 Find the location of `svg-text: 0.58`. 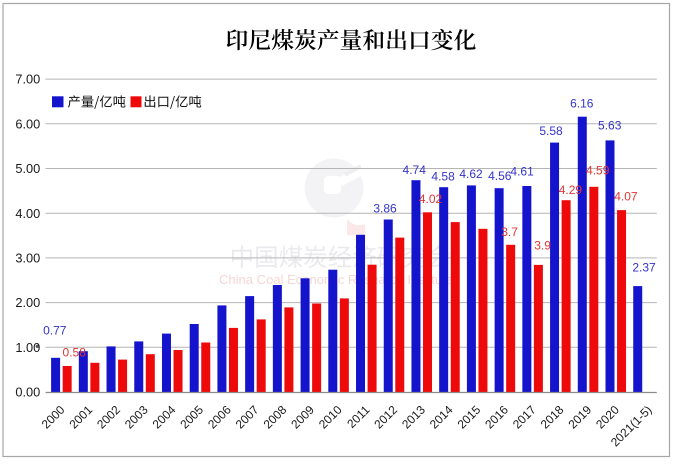

svg-text: 0.58 is located at coordinates (75, 353).